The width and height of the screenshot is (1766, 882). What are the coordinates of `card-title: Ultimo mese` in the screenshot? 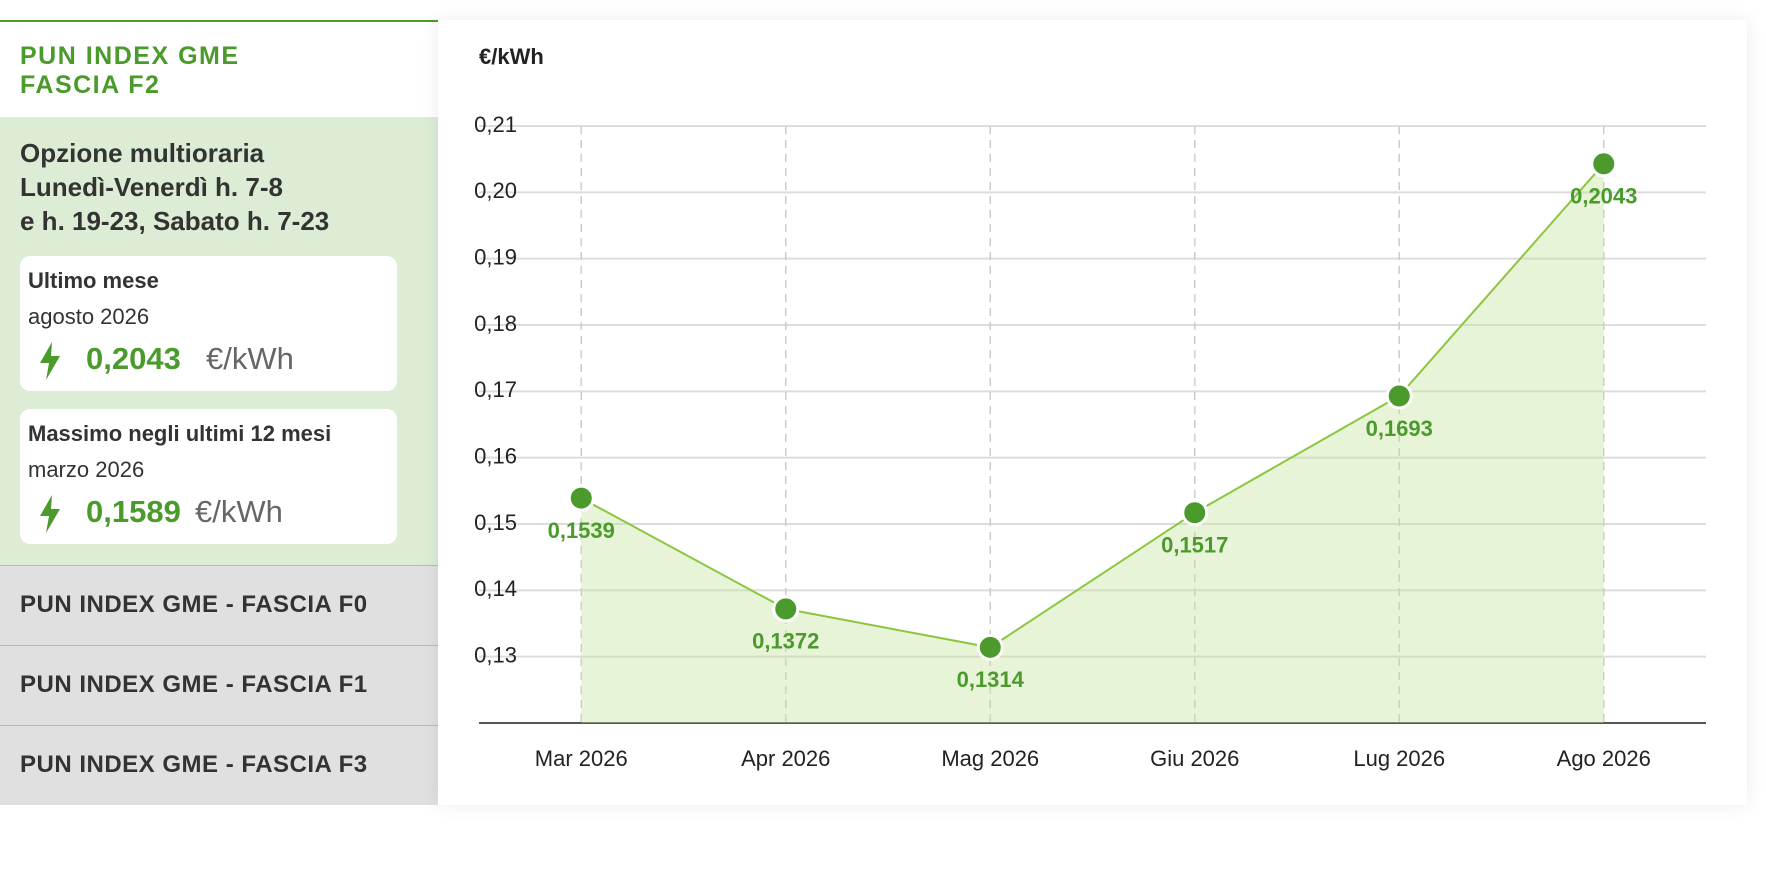 It's located at (93, 280).